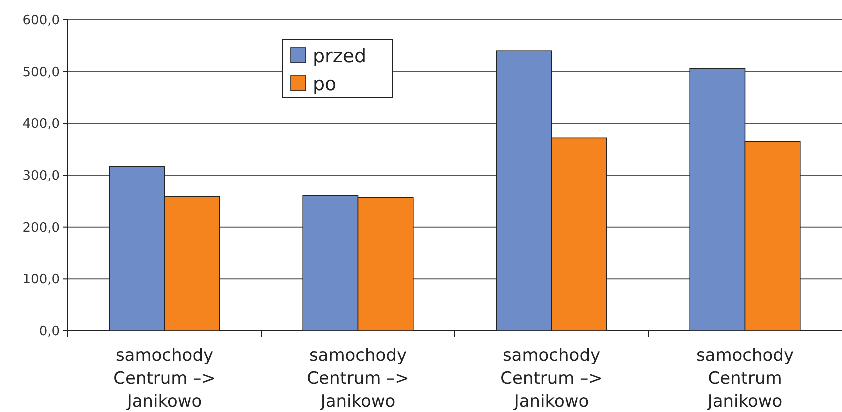  Describe the element at coordinates (41, 21) in the screenshot. I see `y-tick-label: 600,0` at that location.